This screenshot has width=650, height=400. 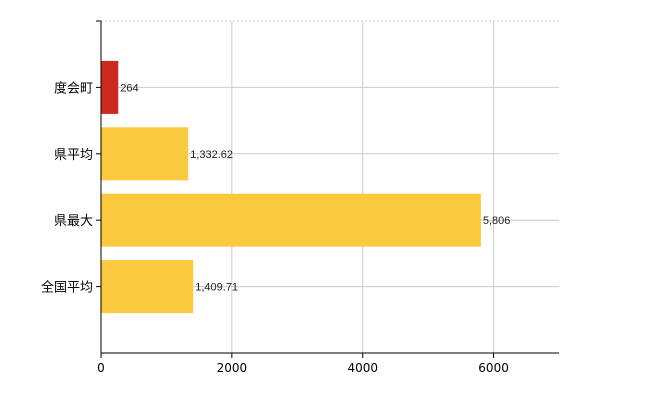 I want to click on data-label: 264, so click(x=129, y=88).